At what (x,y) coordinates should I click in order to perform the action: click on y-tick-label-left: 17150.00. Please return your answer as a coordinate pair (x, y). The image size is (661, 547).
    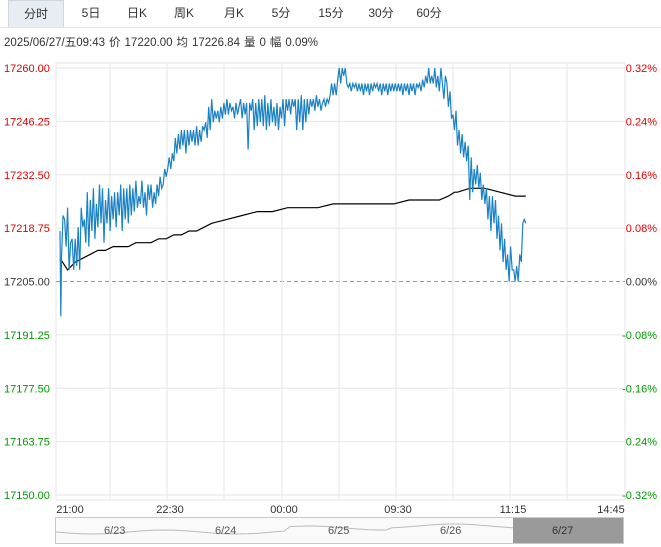
    Looking at the image, I should click on (27, 496).